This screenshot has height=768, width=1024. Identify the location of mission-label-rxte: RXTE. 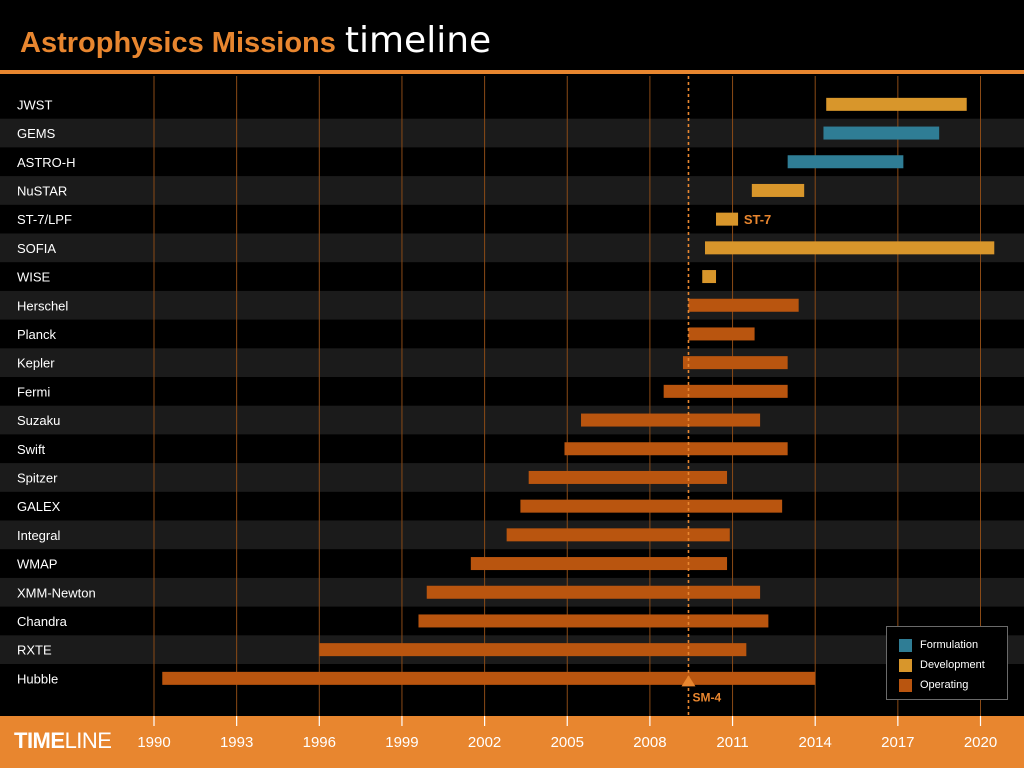
(34, 650).